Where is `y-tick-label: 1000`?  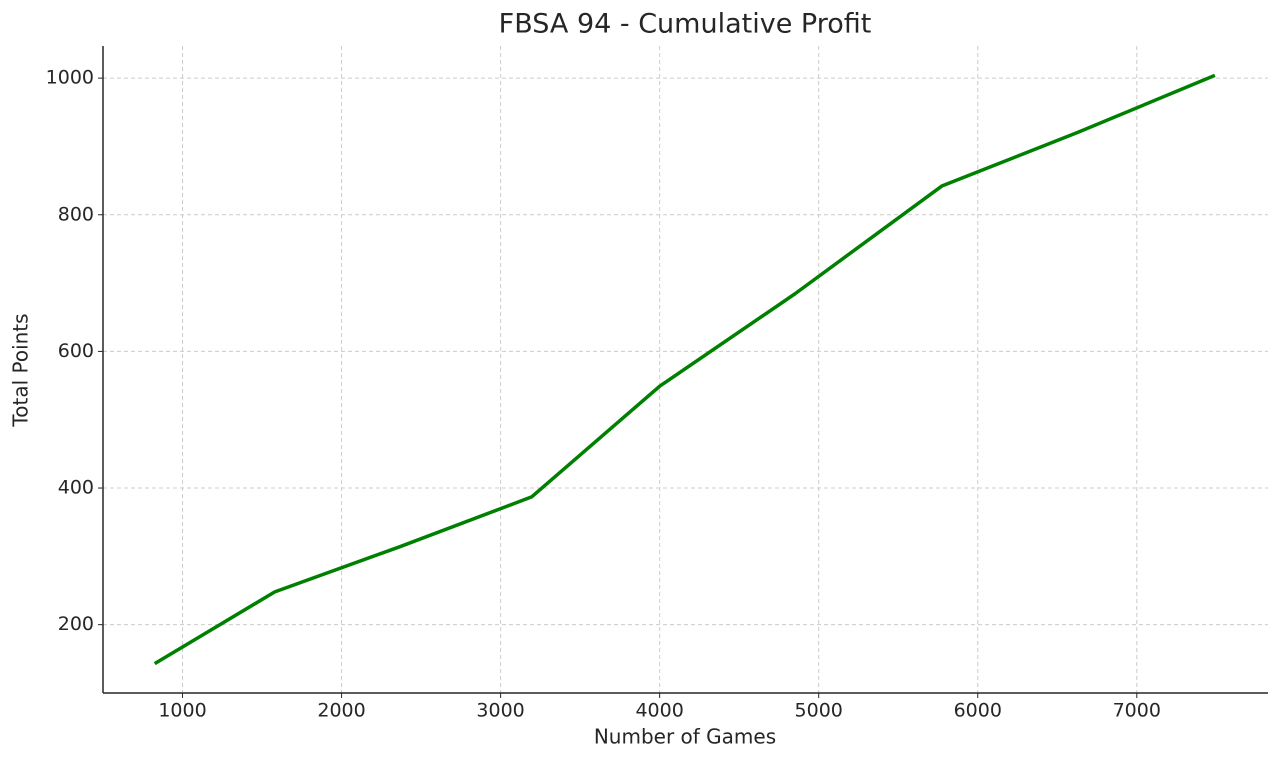
y-tick-label: 1000 is located at coordinates (70, 78).